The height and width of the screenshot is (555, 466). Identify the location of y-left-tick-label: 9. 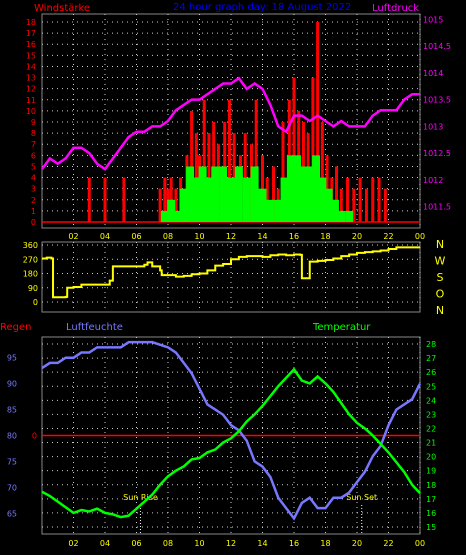
(33, 122).